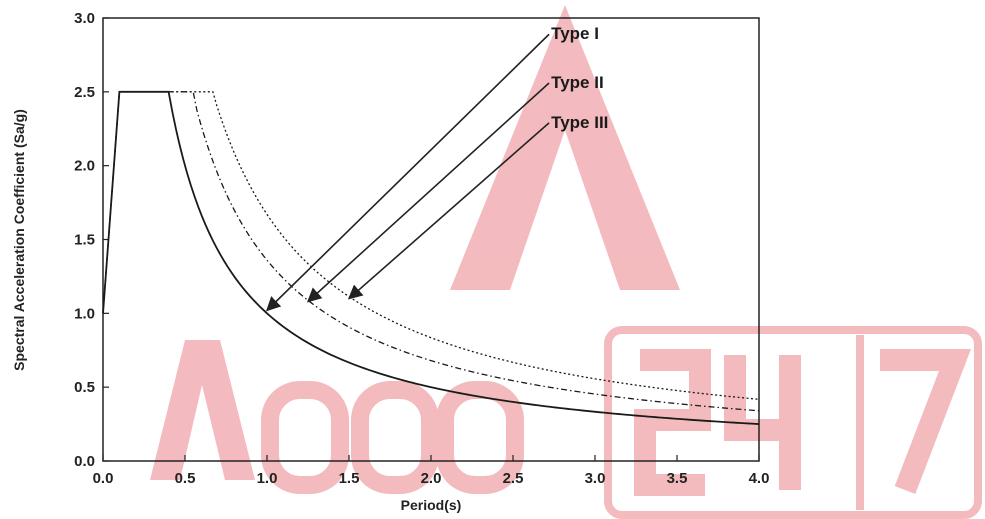 The width and height of the screenshot is (985, 519). What do you see at coordinates (84, 166) in the screenshot?
I see `y-tick-label: 2.0` at bounding box center [84, 166].